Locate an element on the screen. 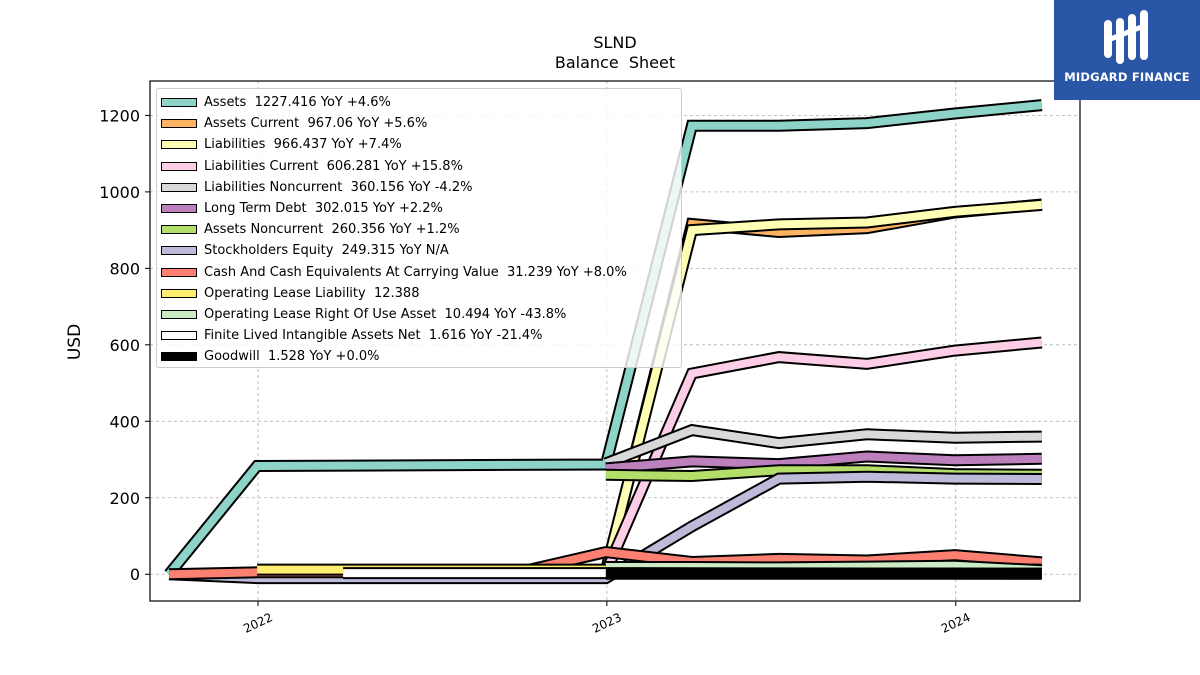 This screenshot has width=1200, height=675. brand-name: MIDGARD FINANCE is located at coordinates (1127, 77).